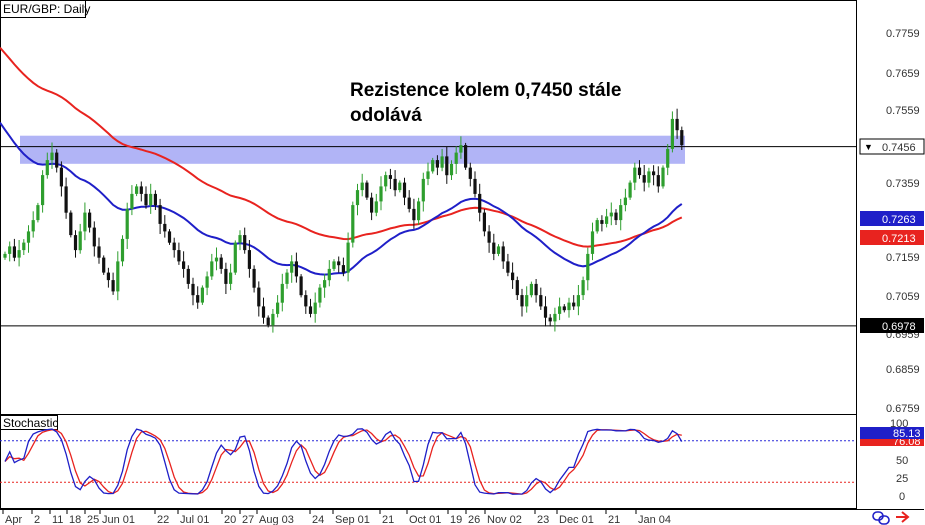 The width and height of the screenshot is (925, 525). I want to click on y-tick: 0.7059, so click(903, 297).